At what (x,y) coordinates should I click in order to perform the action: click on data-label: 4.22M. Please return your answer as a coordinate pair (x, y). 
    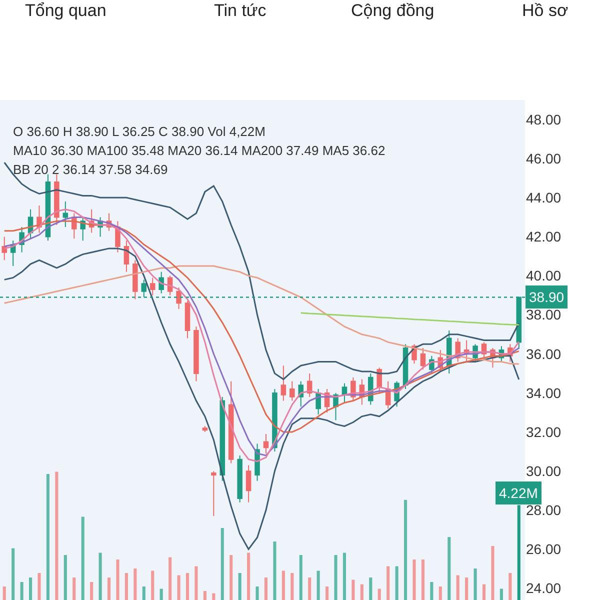
    Looking at the image, I should click on (518, 493).